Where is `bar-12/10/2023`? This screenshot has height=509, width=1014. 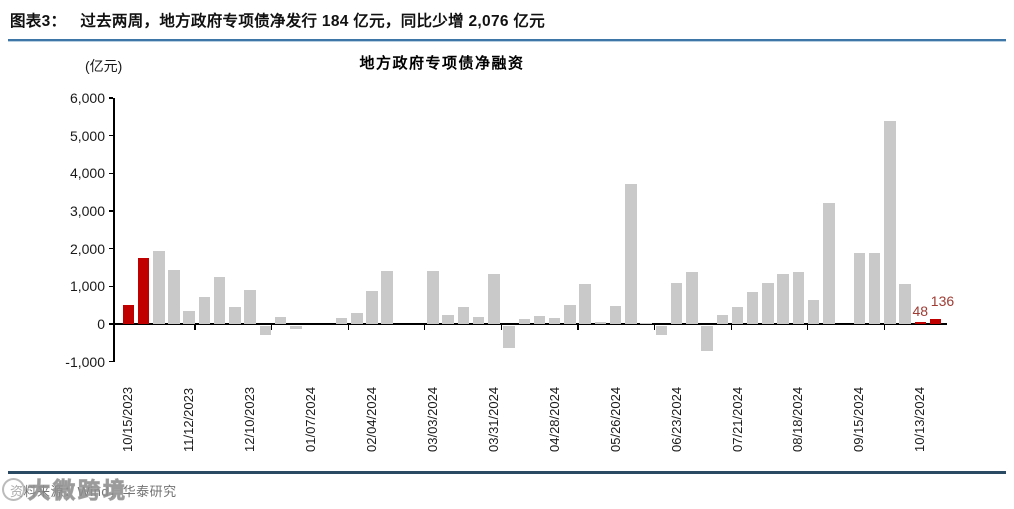
bar-12/10/2023 is located at coordinates (250, 307).